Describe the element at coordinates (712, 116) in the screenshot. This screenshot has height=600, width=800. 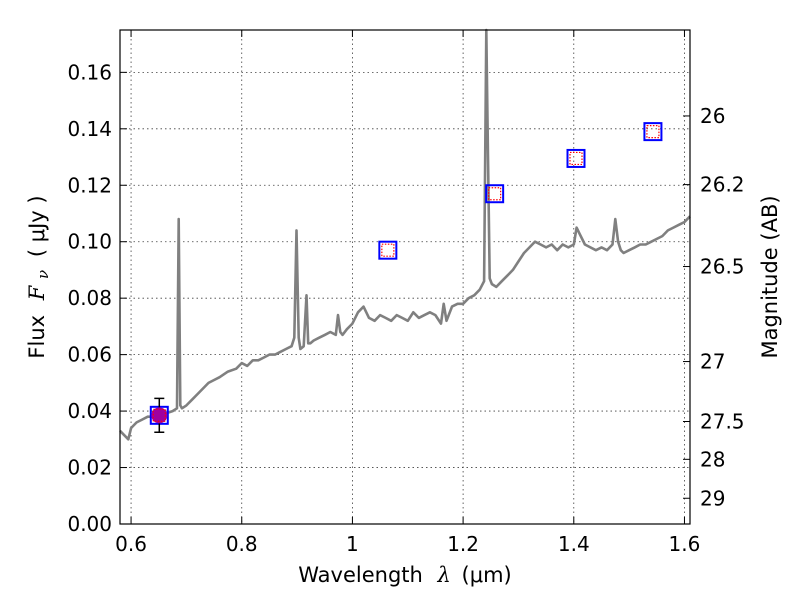
I see `right-tick-label: 26` at that location.